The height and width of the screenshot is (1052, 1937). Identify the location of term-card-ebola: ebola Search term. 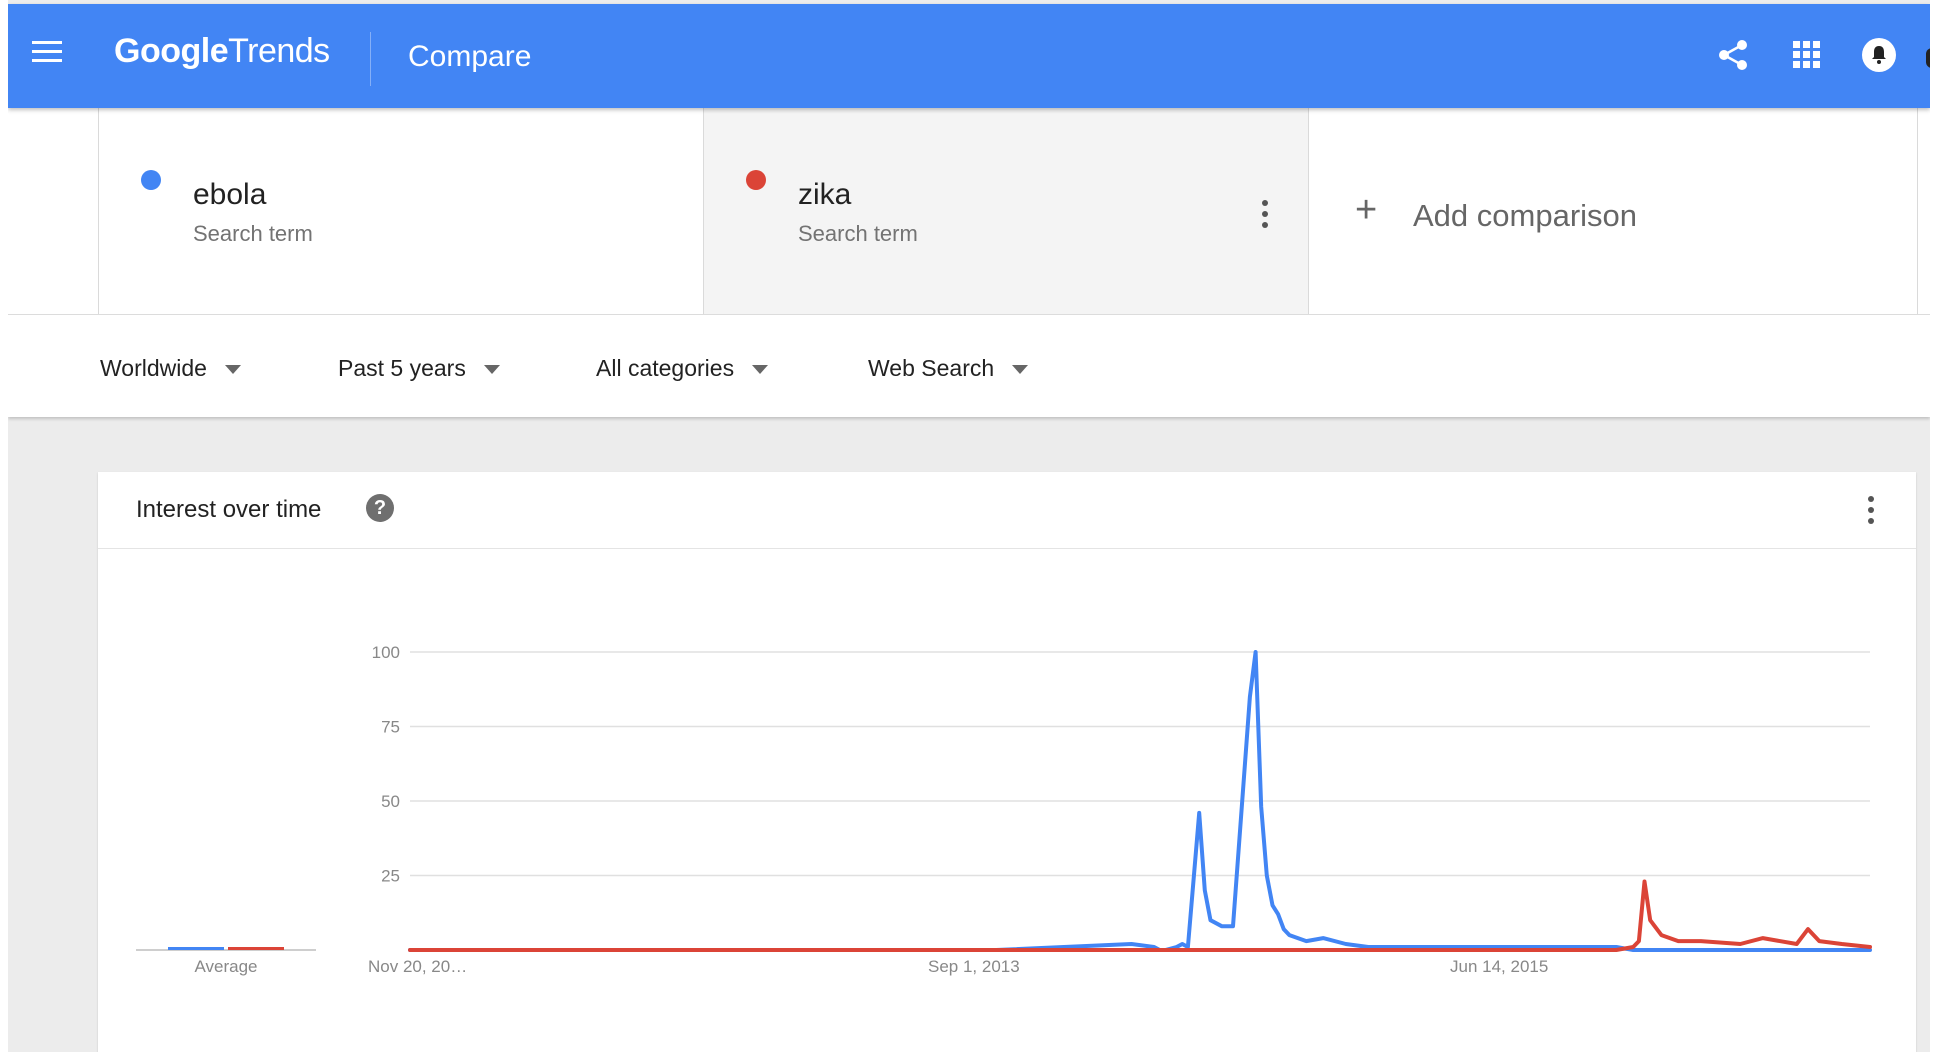
(401, 211).